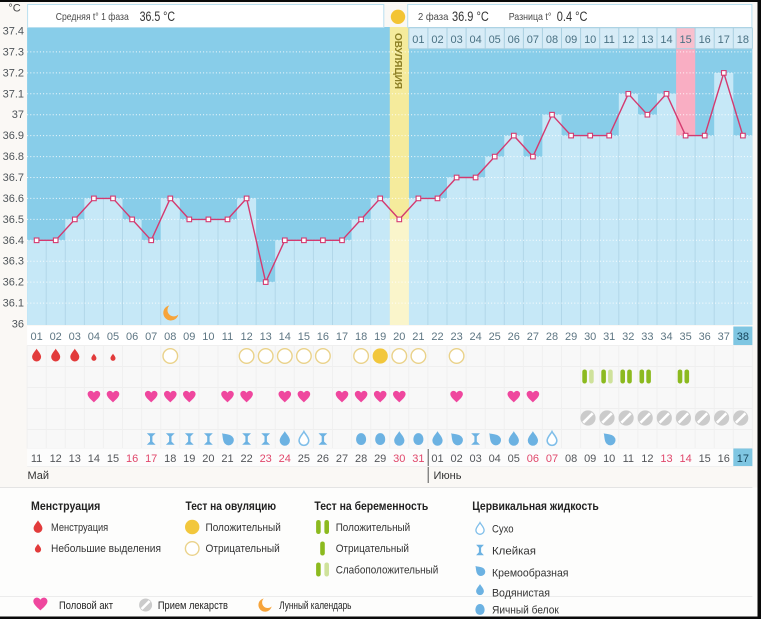  Describe the element at coordinates (92, 17) in the screenshot. I see `svg-text: Средняя t° 1 фаза` at that location.